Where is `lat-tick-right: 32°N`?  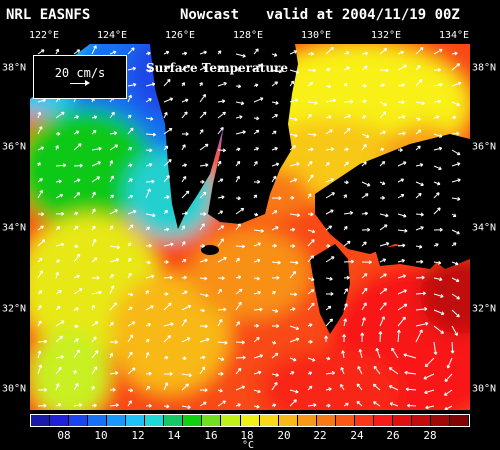
lat-tick-right: 32°N is located at coordinates (484, 309).